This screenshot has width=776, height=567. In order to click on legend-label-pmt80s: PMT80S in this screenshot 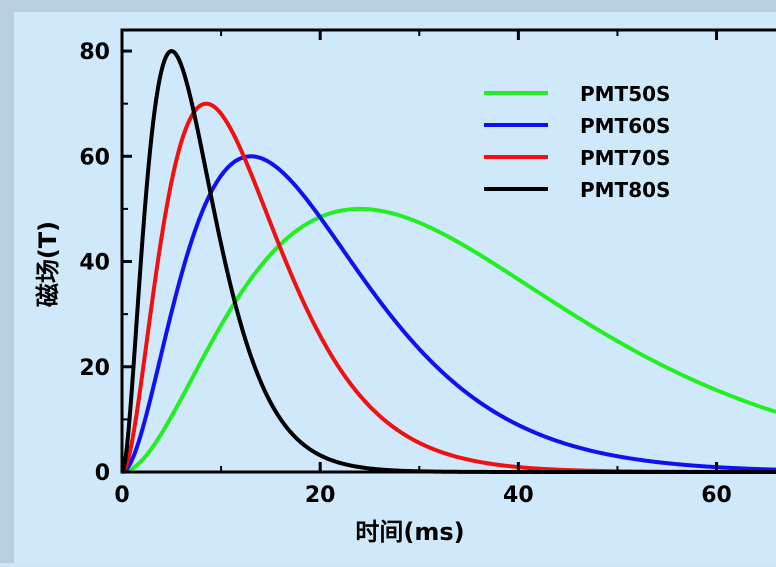, I will do `click(625, 190)`.